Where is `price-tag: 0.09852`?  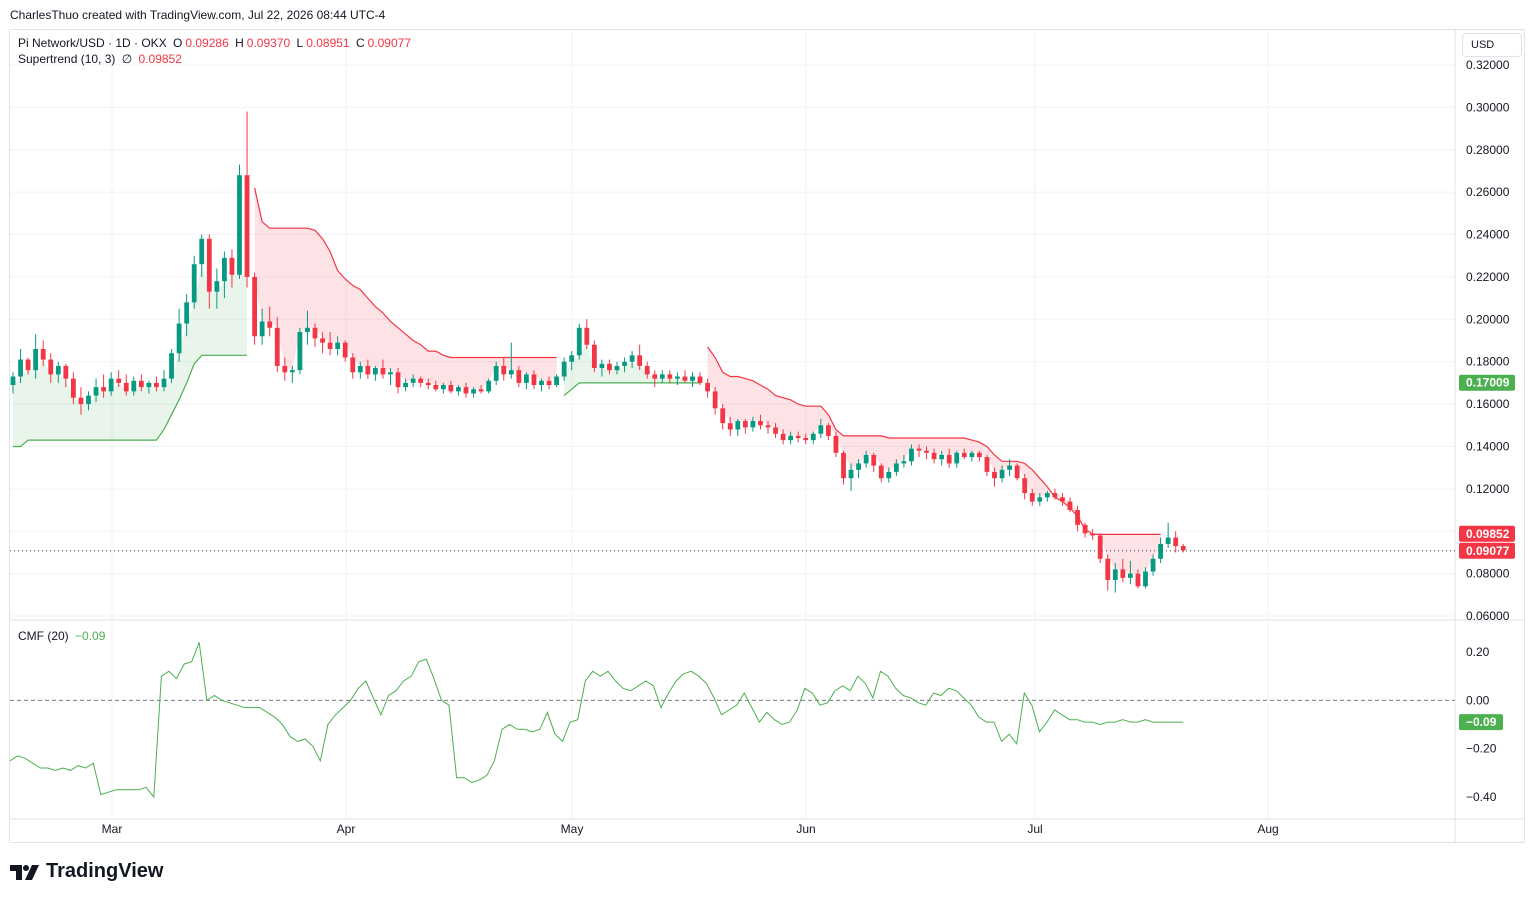 price-tag: 0.09852 is located at coordinates (1487, 533).